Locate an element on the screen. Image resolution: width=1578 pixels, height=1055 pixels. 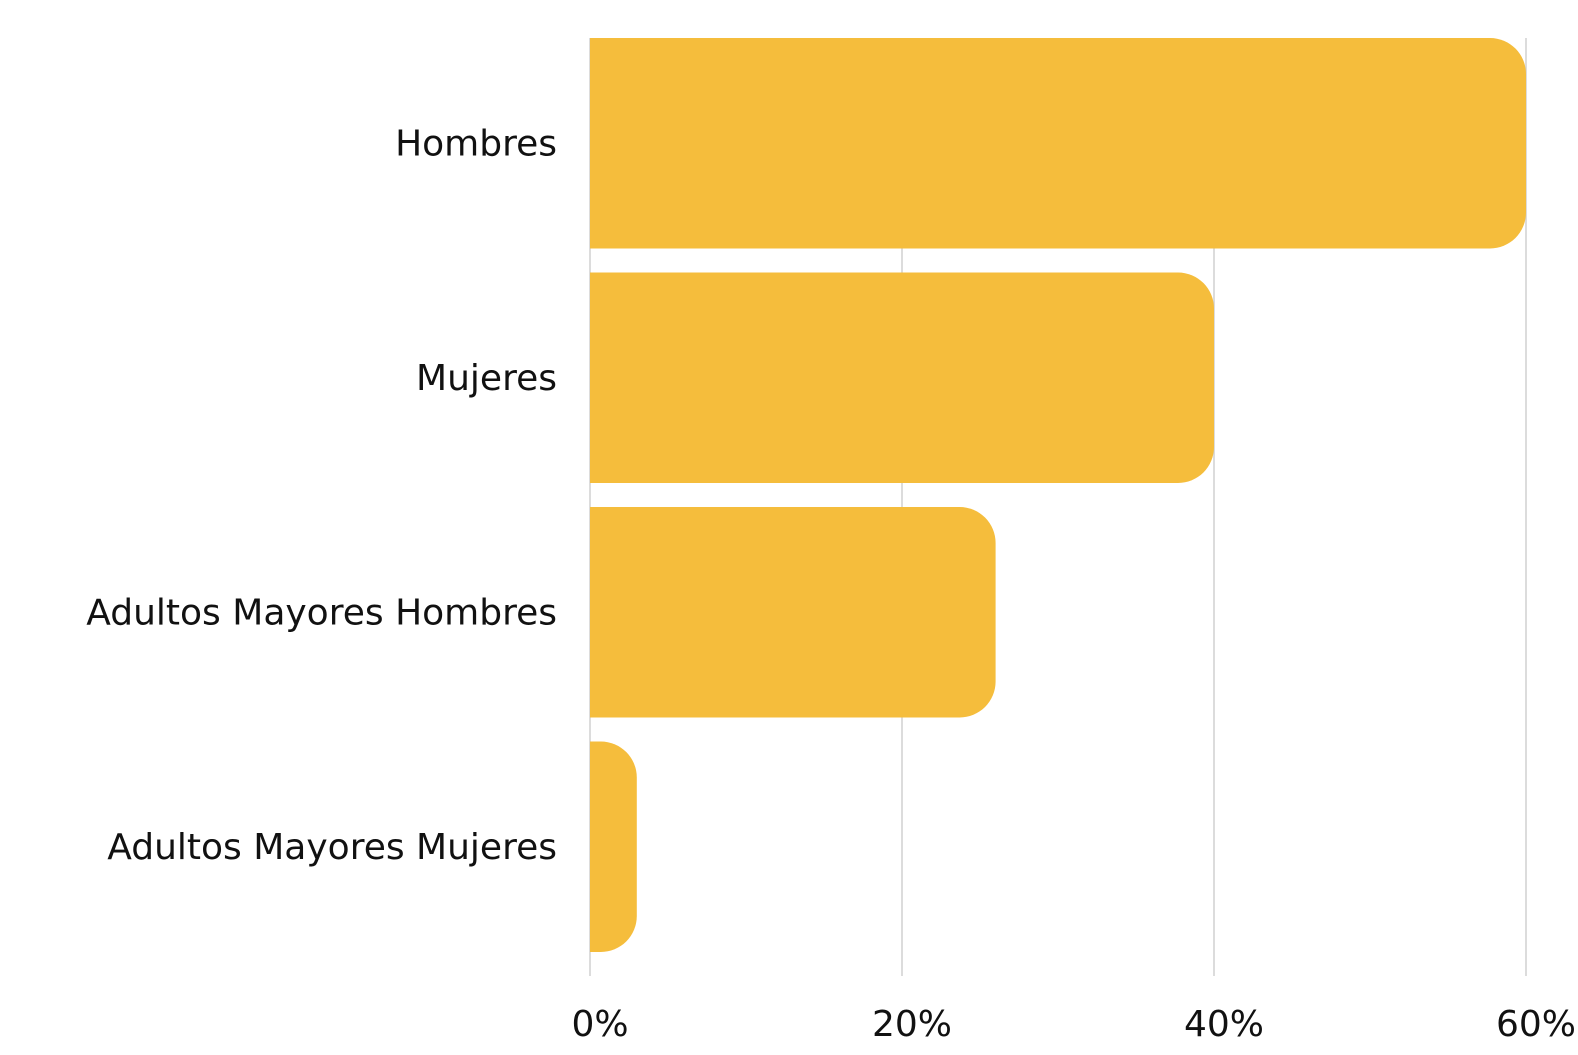
y-tick-label: Mujeres is located at coordinates (486, 378).